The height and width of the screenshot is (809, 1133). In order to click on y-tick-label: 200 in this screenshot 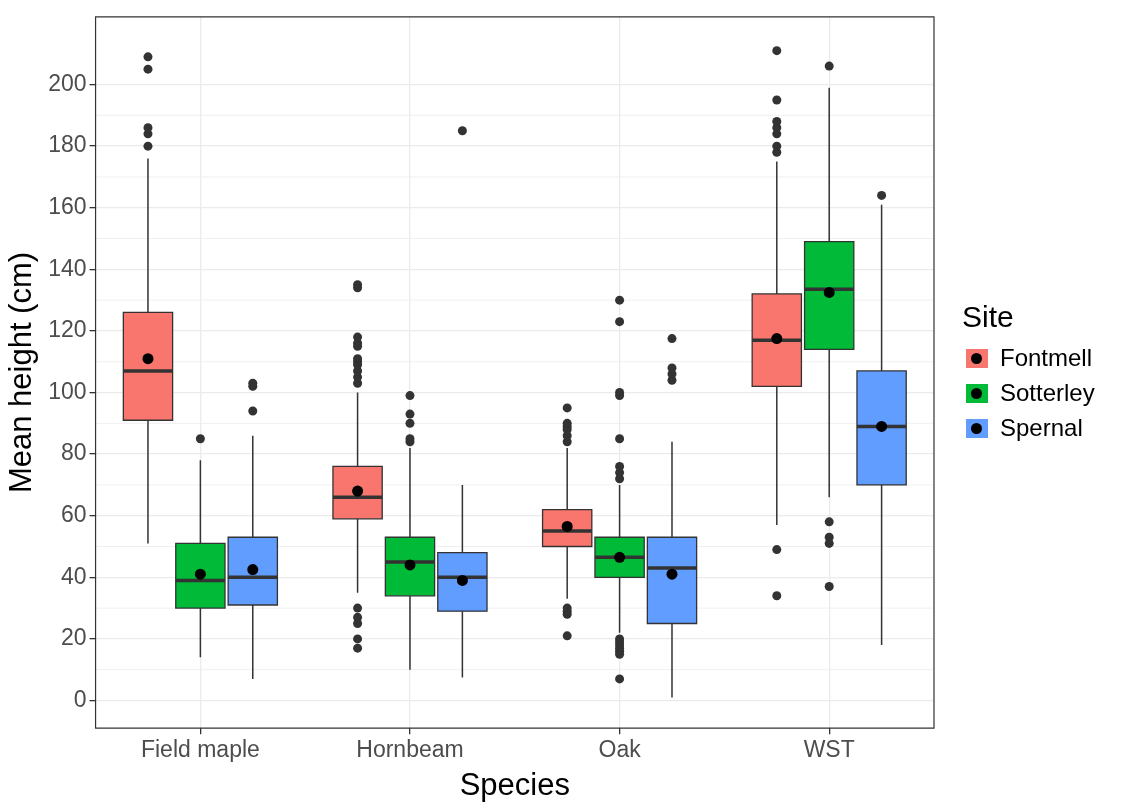, I will do `click(67, 82)`.